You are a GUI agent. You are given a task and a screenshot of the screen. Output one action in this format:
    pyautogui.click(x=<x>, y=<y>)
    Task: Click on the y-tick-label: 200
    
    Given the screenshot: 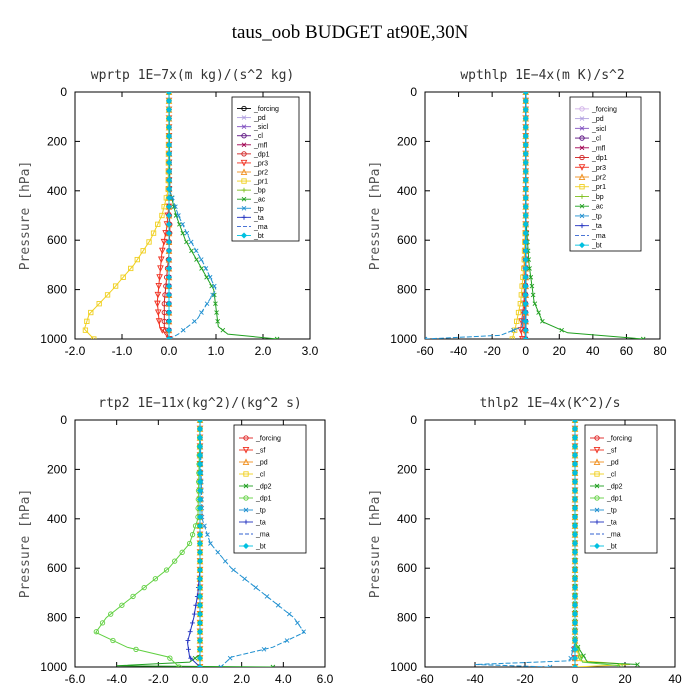 What is the action you would take?
    pyautogui.click(x=407, y=469)
    